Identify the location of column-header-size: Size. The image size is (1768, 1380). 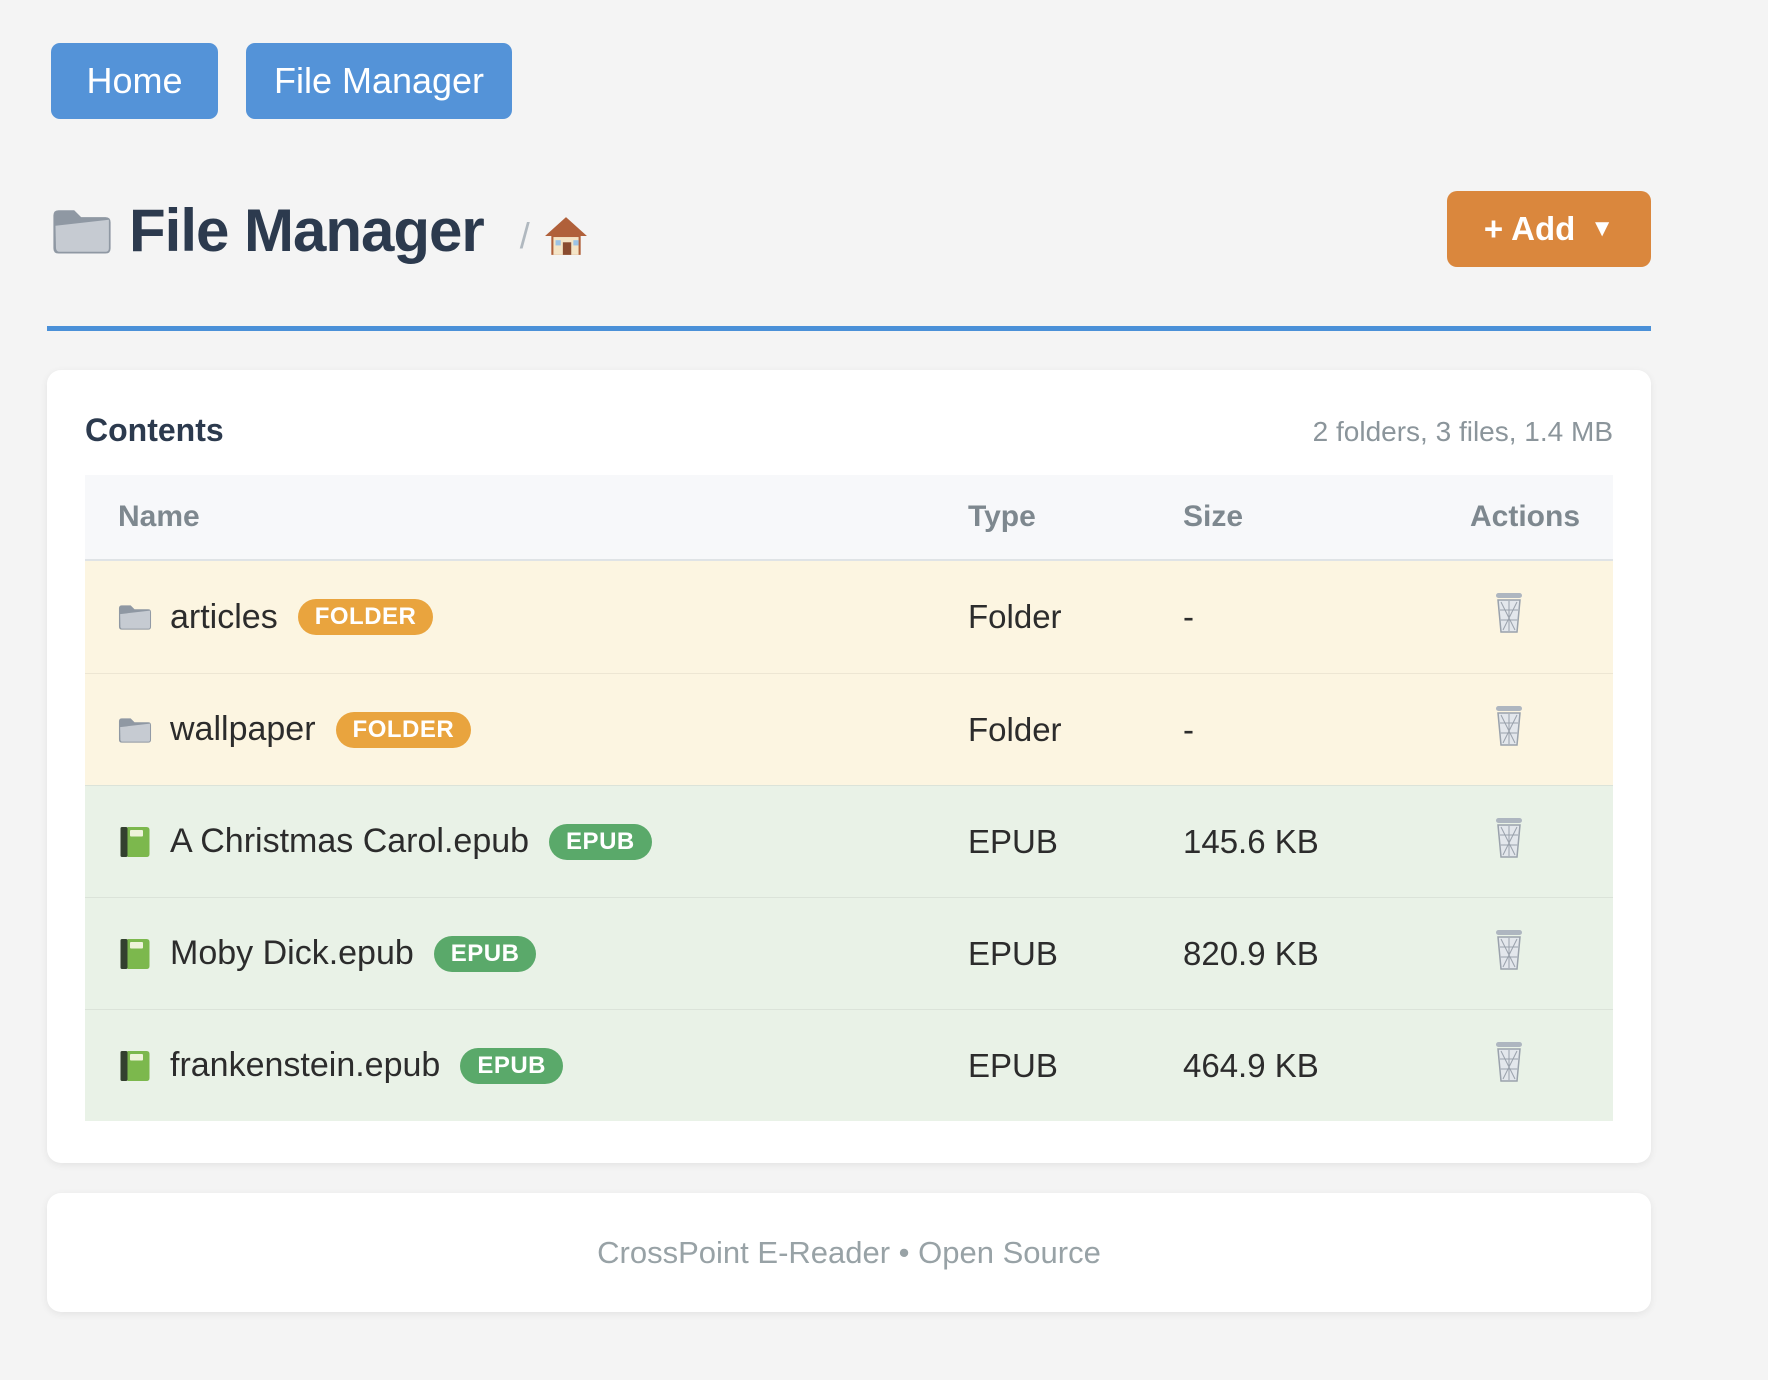
(1213, 516).